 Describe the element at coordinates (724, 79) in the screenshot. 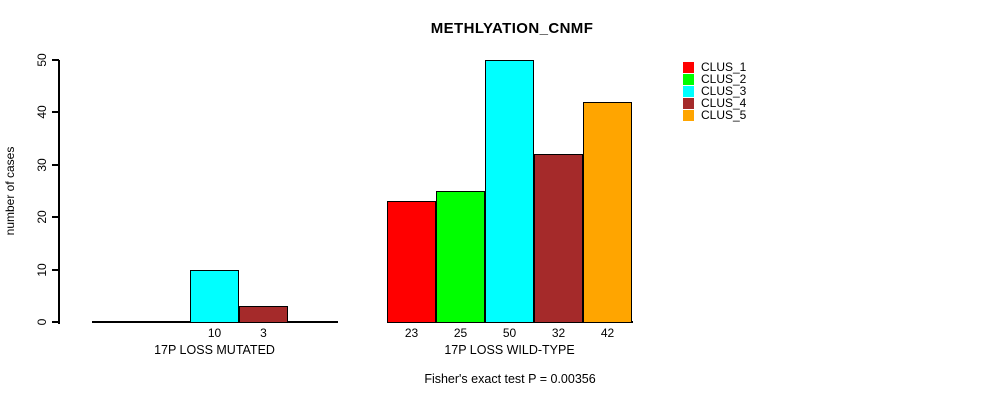

I see `legend-label: CLUS_2` at that location.